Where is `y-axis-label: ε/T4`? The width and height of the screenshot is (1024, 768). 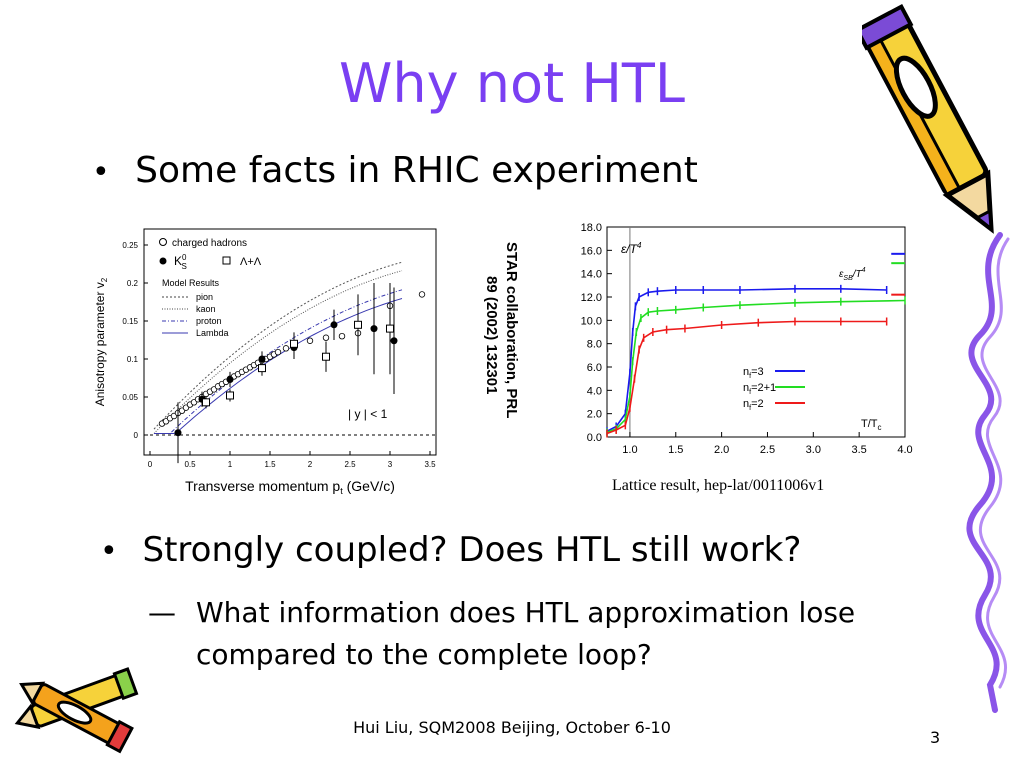 y-axis-label: ε/T4 is located at coordinates (631, 248).